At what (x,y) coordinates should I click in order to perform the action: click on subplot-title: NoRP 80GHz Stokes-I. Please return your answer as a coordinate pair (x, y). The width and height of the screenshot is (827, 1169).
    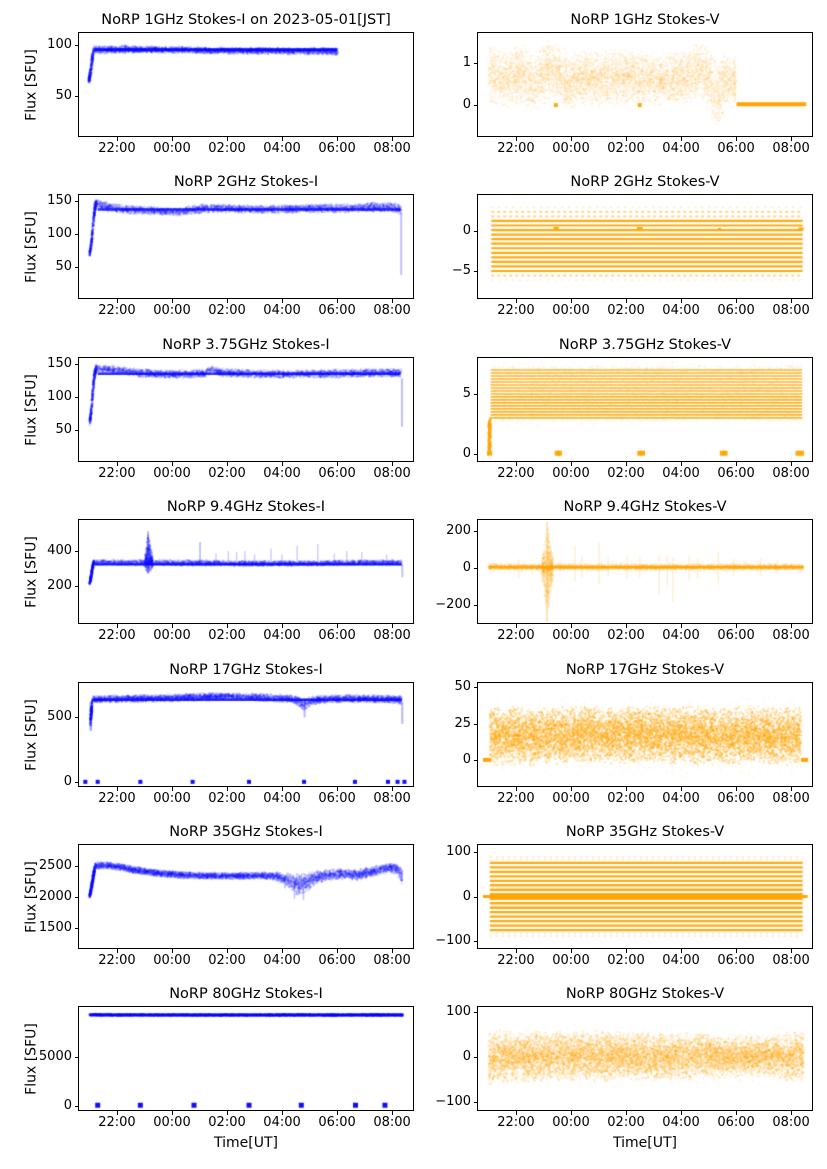
    Looking at the image, I should click on (246, 994).